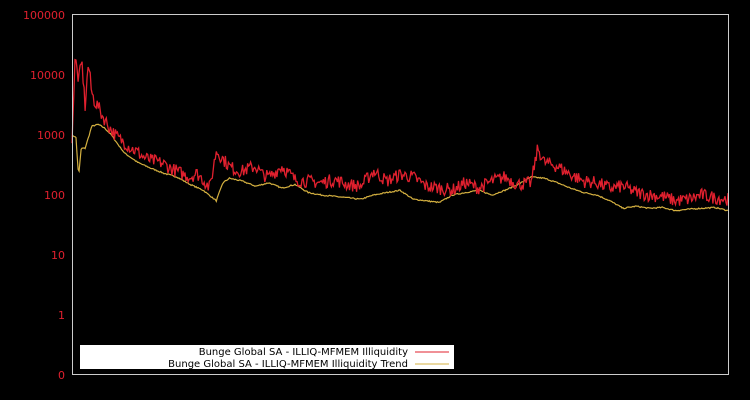 This screenshot has width=750, height=400. What do you see at coordinates (54, 195) in the screenshot?
I see `y-tick-label: 100` at bounding box center [54, 195].